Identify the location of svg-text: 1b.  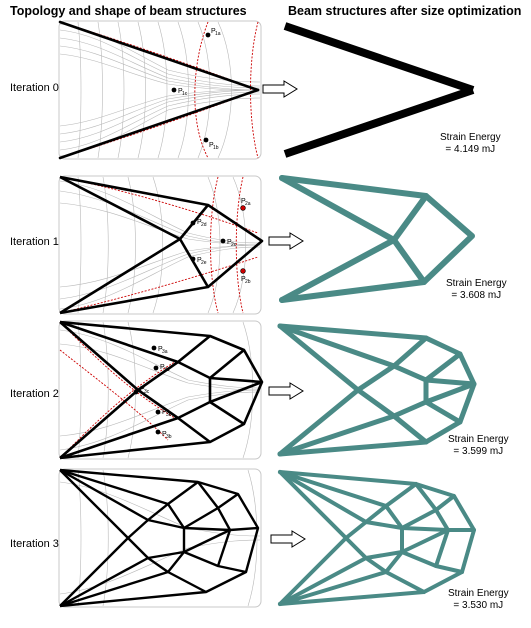
(216, 148).